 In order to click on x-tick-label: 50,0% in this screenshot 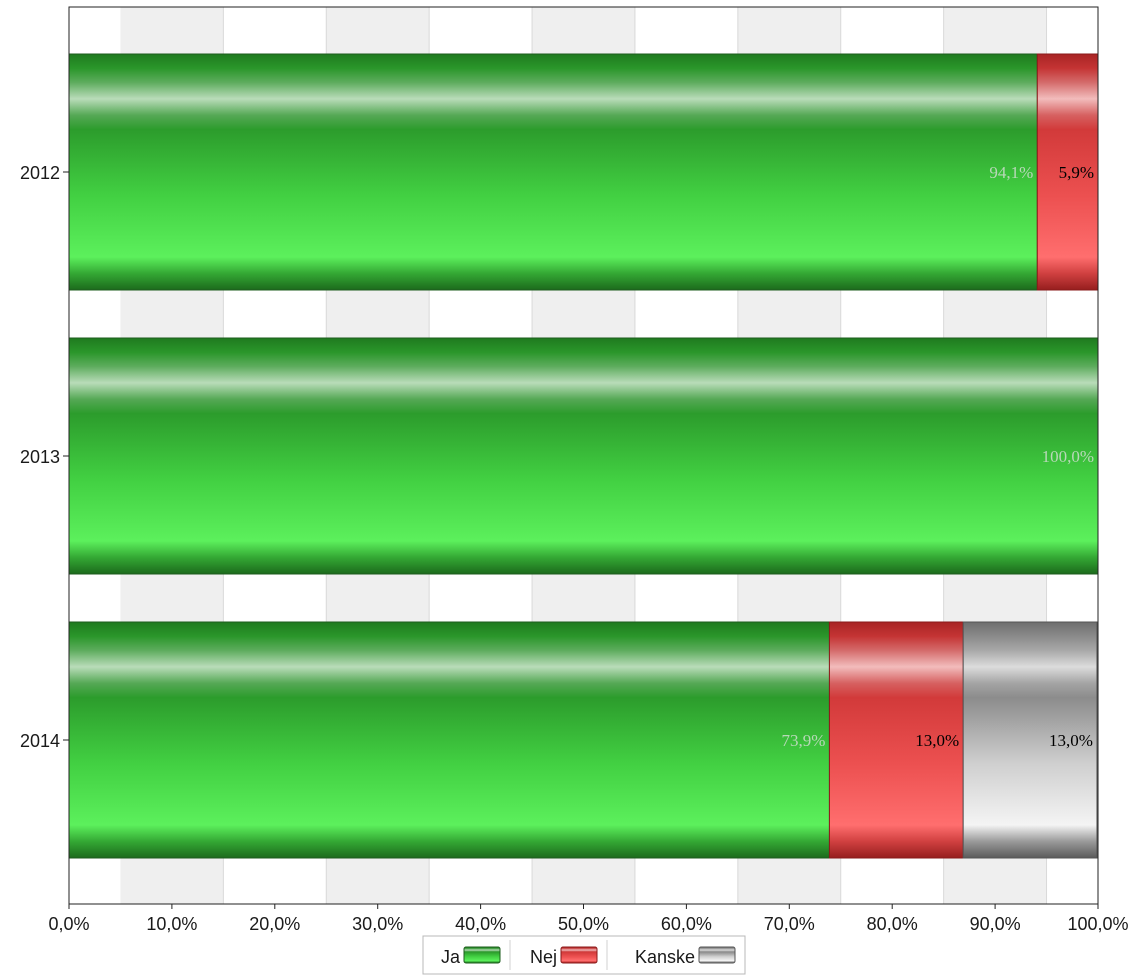, I will do `click(583, 924)`.